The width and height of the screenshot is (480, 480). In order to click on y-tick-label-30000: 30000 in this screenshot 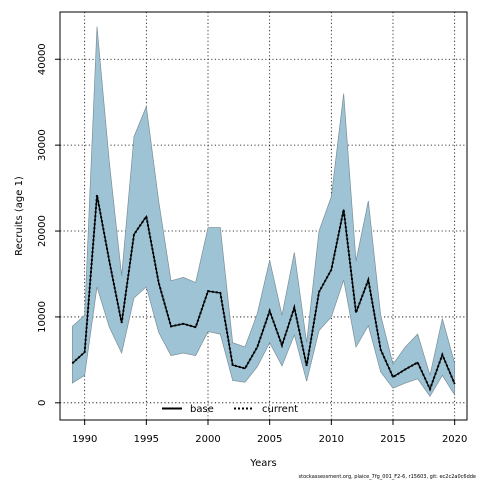, I will do `click(42, 145)`.